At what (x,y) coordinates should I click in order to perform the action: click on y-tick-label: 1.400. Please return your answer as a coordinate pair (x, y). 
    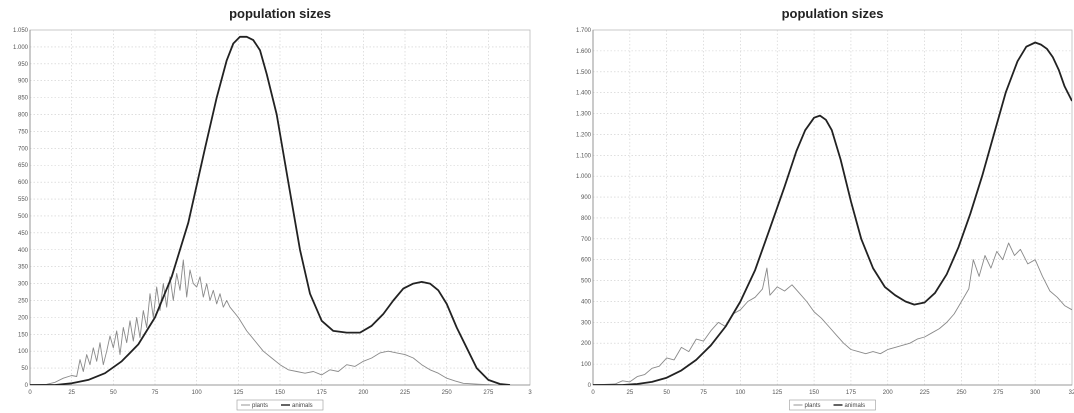
    Looking at the image, I should click on (584, 94).